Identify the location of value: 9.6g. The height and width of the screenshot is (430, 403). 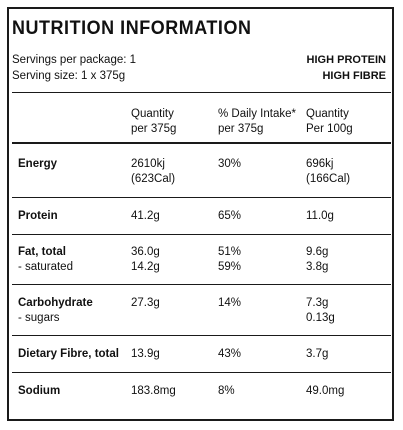
(317, 252).